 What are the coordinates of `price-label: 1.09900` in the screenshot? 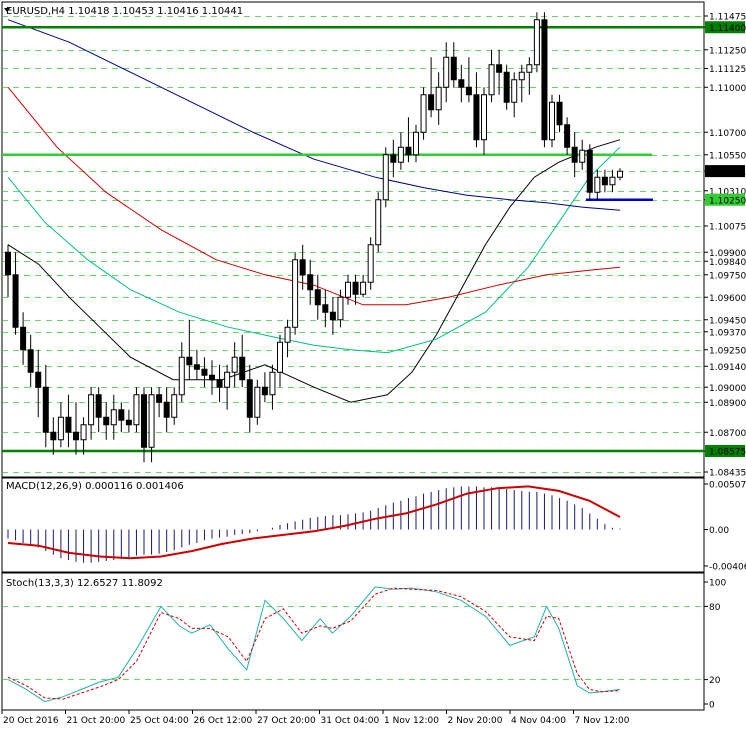 It's located at (727, 254).